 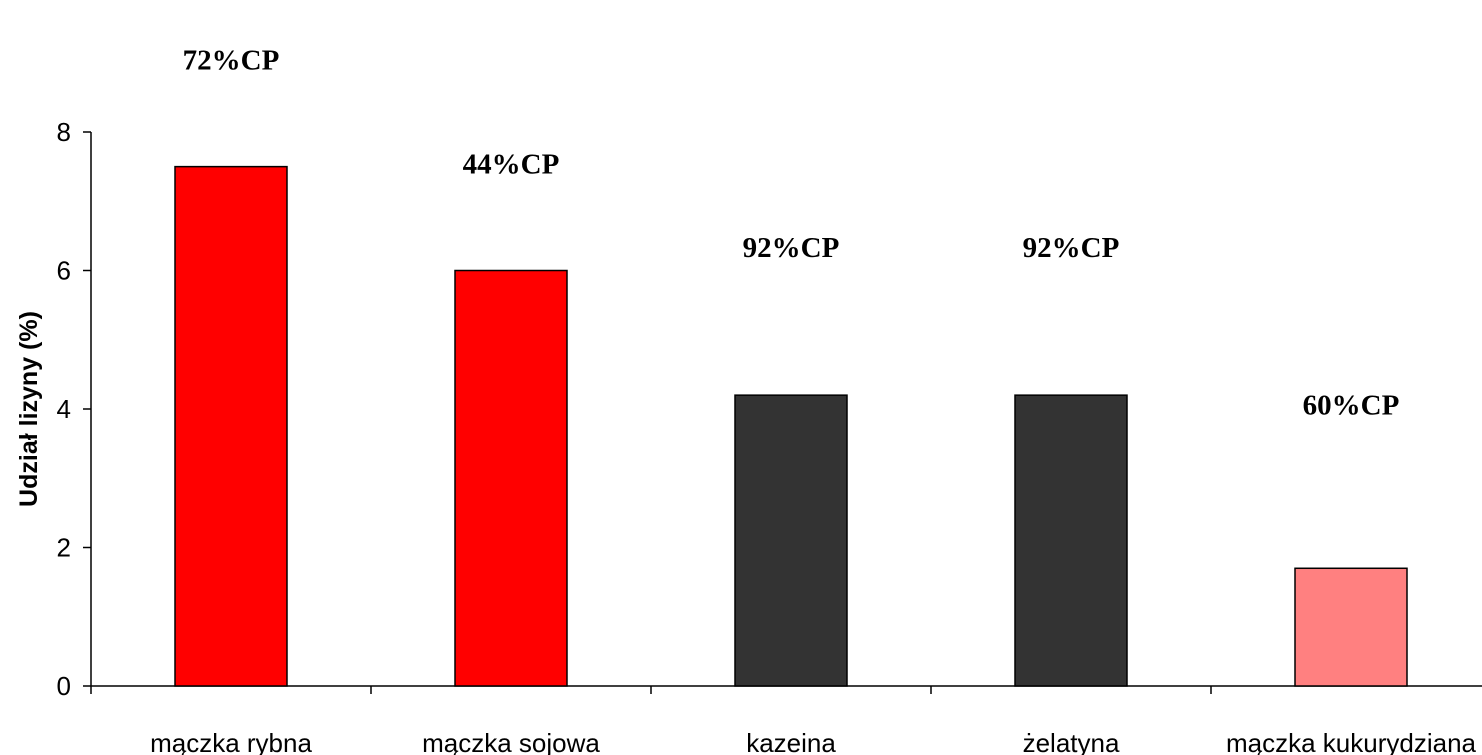 What do you see at coordinates (231, 741) in the screenshot?
I see `category-label: mączka rybna` at bounding box center [231, 741].